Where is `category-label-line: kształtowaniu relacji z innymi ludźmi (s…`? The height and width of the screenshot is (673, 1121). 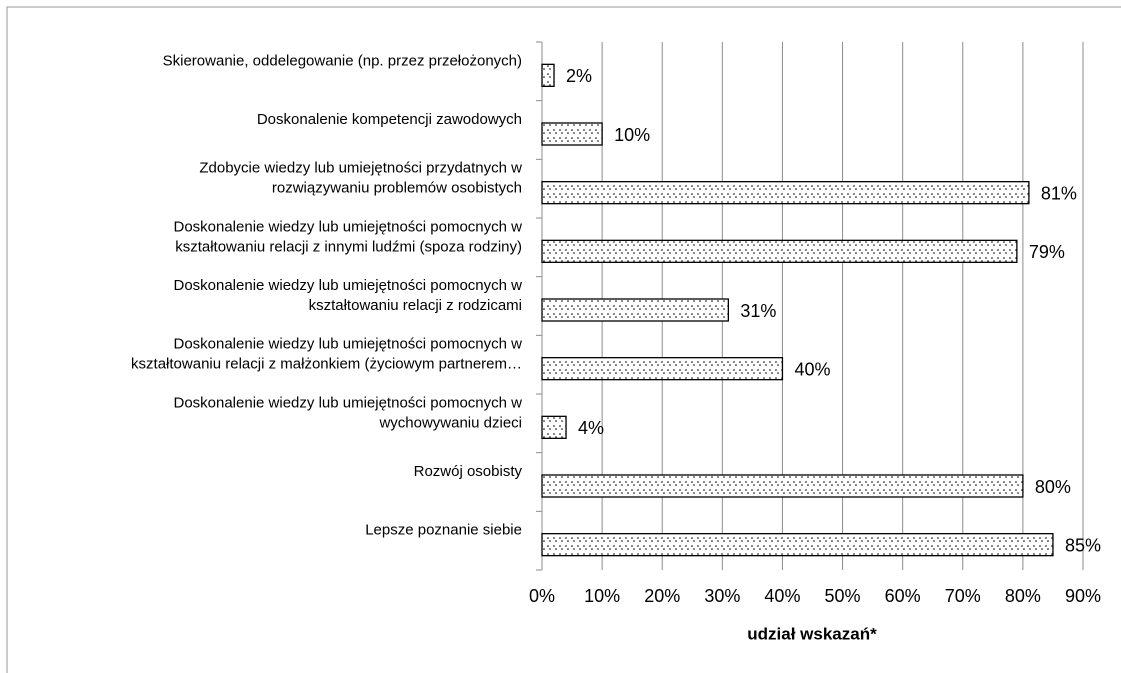
category-label-line: kształtowaniu relacji z innymi ludźmi (s… is located at coordinates (348, 246).